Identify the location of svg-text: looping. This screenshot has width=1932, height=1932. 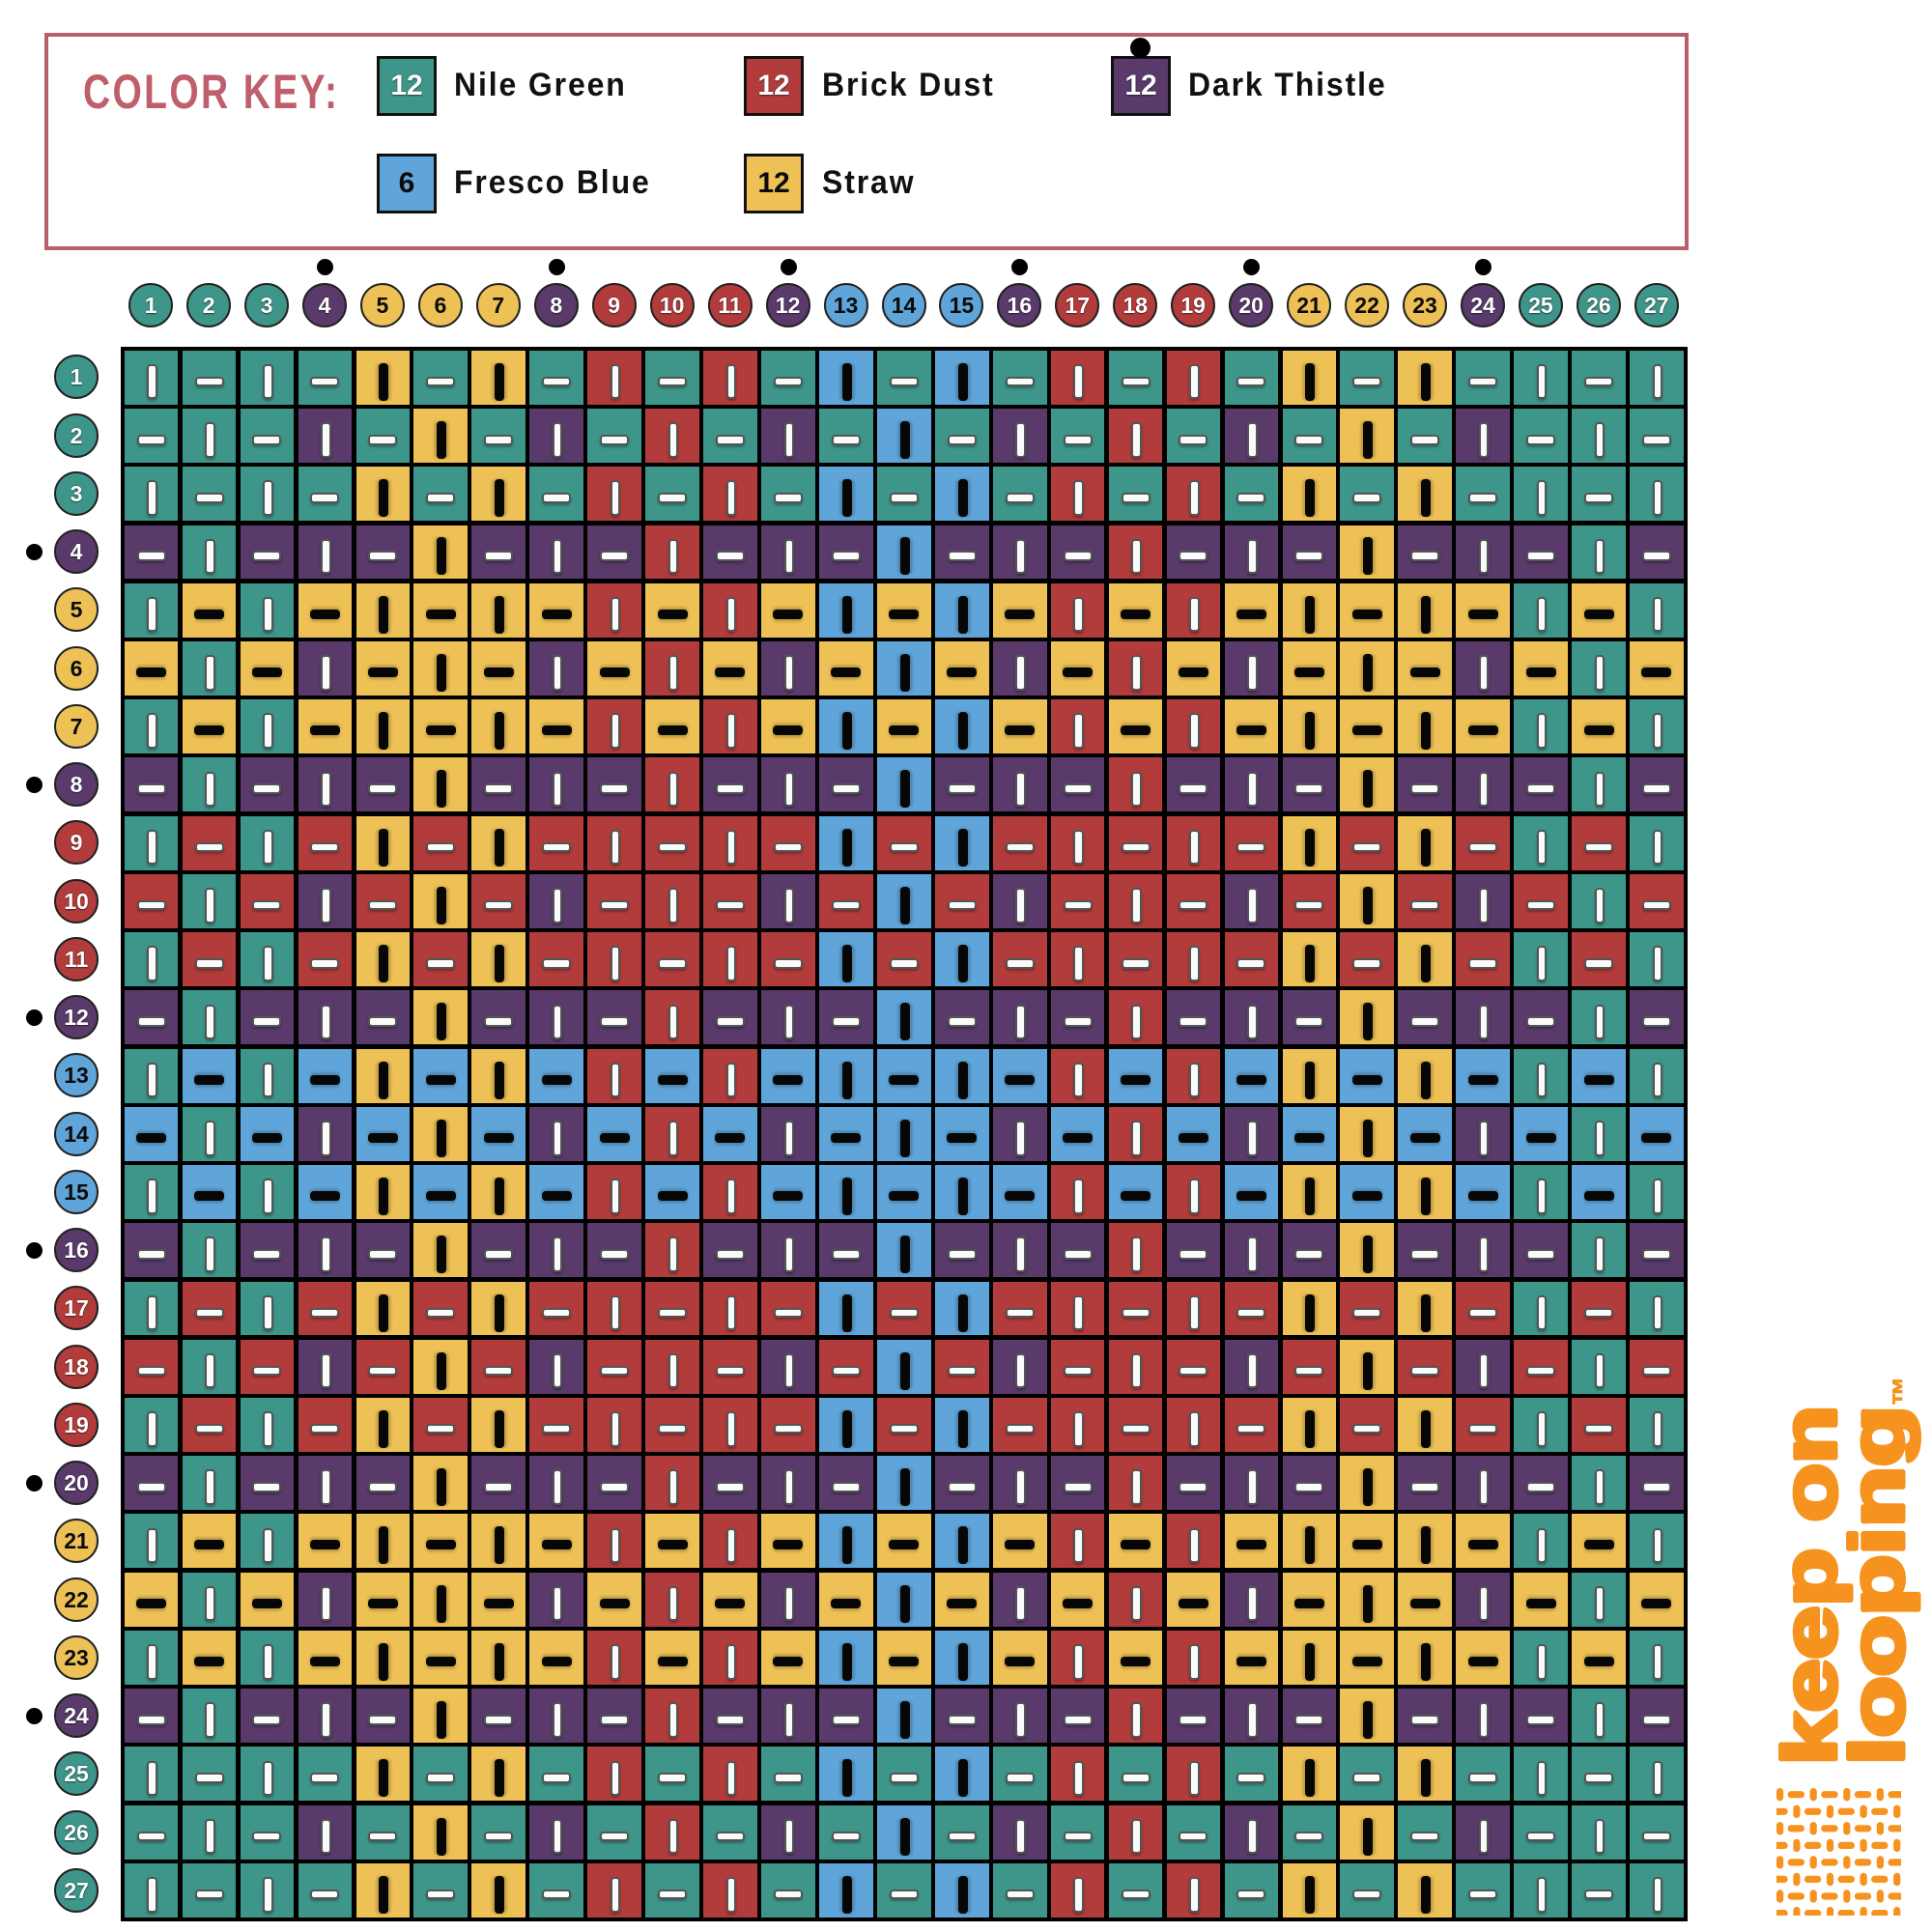
(1876, 1585).